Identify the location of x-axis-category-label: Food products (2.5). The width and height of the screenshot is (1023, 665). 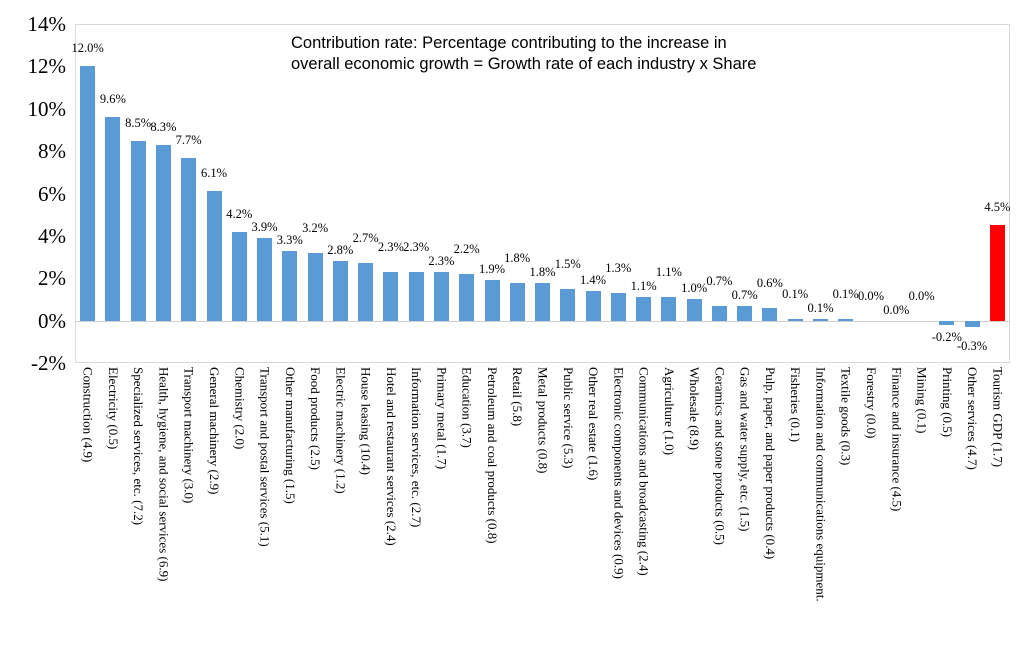
(316, 418).